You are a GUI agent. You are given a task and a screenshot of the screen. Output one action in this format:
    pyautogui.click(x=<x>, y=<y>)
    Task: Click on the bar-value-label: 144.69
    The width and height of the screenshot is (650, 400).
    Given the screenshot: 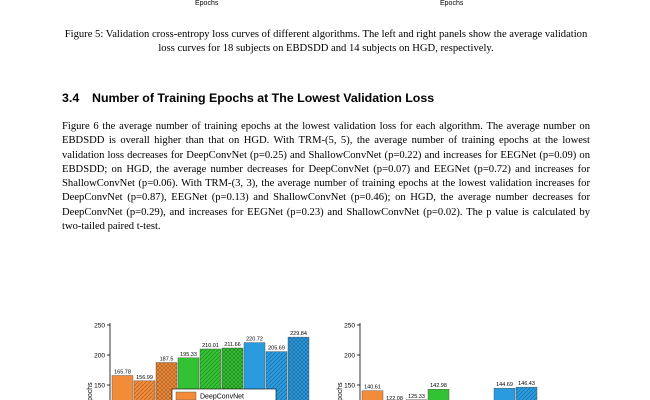 What is the action you would take?
    pyautogui.click(x=504, y=385)
    